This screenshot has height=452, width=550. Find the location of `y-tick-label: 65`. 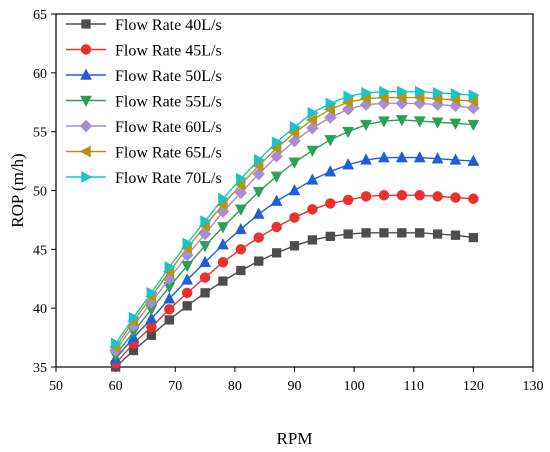

y-tick-label: 65 is located at coordinates (40, 15).